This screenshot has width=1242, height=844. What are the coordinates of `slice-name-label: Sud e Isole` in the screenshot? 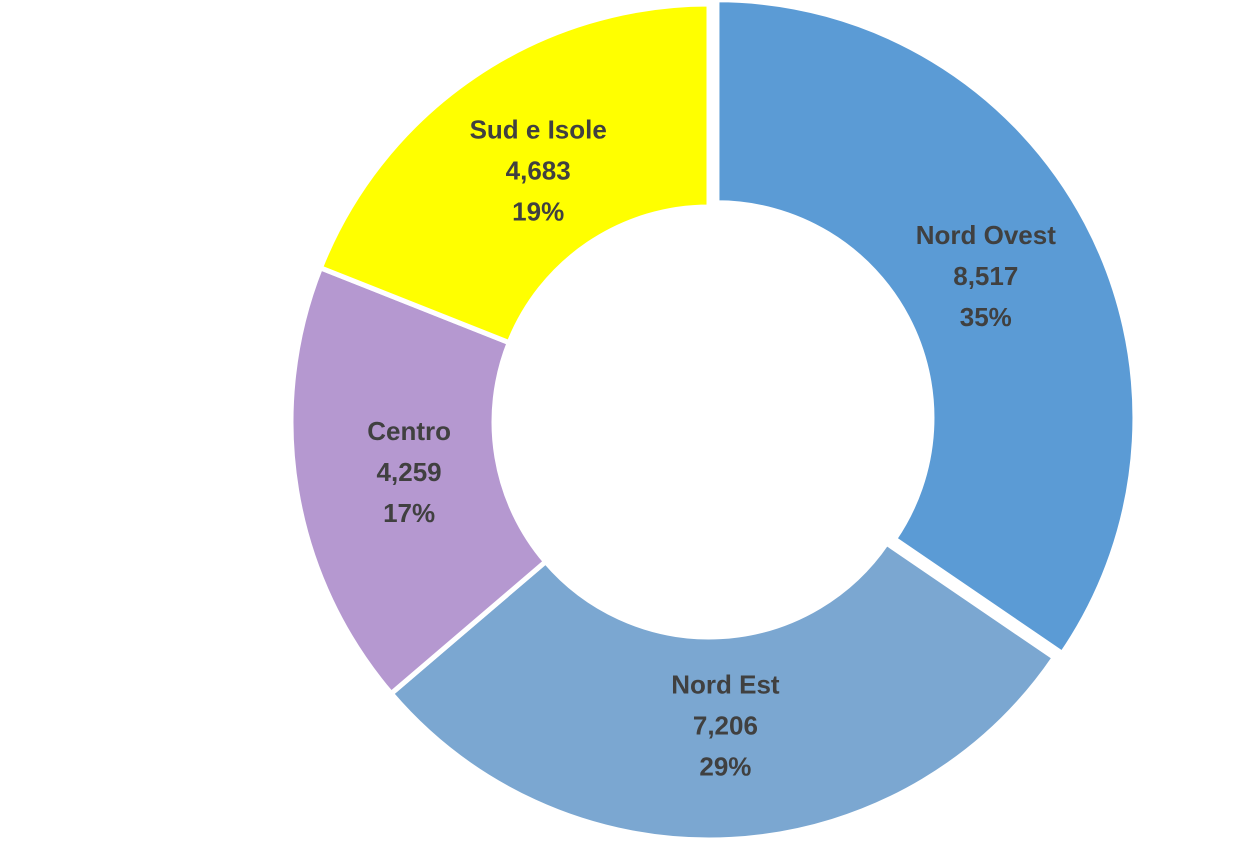 It's located at (538, 130).